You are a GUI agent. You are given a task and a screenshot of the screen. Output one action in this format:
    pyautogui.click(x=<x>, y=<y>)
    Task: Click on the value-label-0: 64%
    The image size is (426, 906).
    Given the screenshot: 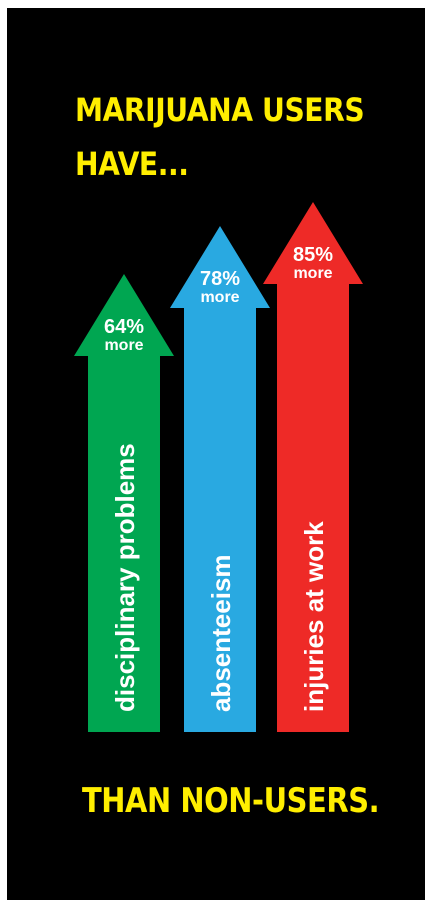 What is the action you would take?
    pyautogui.click(x=124, y=327)
    